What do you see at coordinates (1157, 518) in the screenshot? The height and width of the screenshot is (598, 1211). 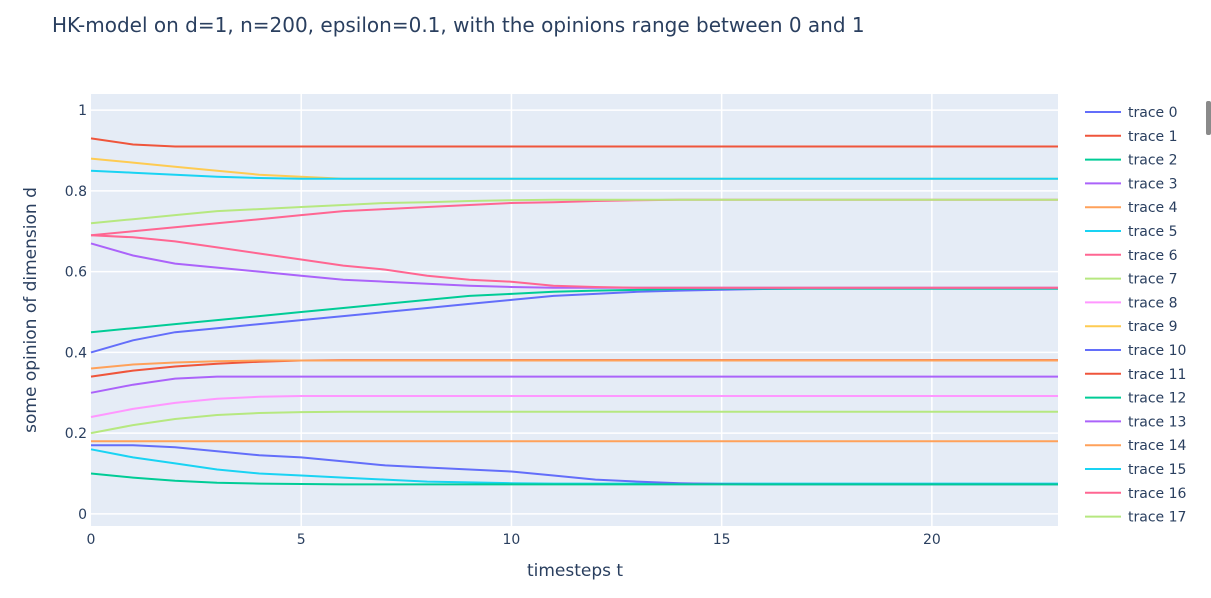 I see `legend-label: trace 17` at bounding box center [1157, 518].